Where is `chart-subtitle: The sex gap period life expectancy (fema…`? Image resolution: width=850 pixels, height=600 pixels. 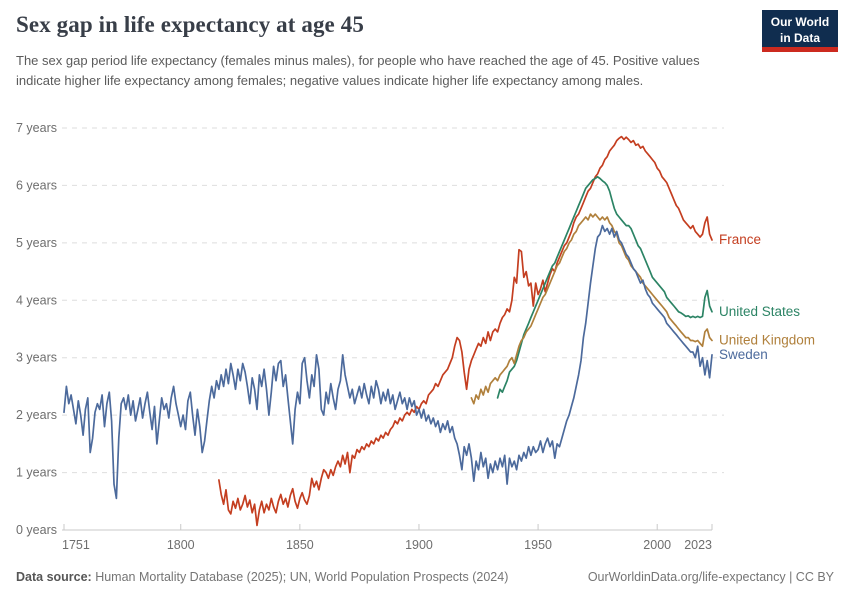
chart-subtitle: The sex gap period life expectancy (fema… is located at coordinates (358, 70).